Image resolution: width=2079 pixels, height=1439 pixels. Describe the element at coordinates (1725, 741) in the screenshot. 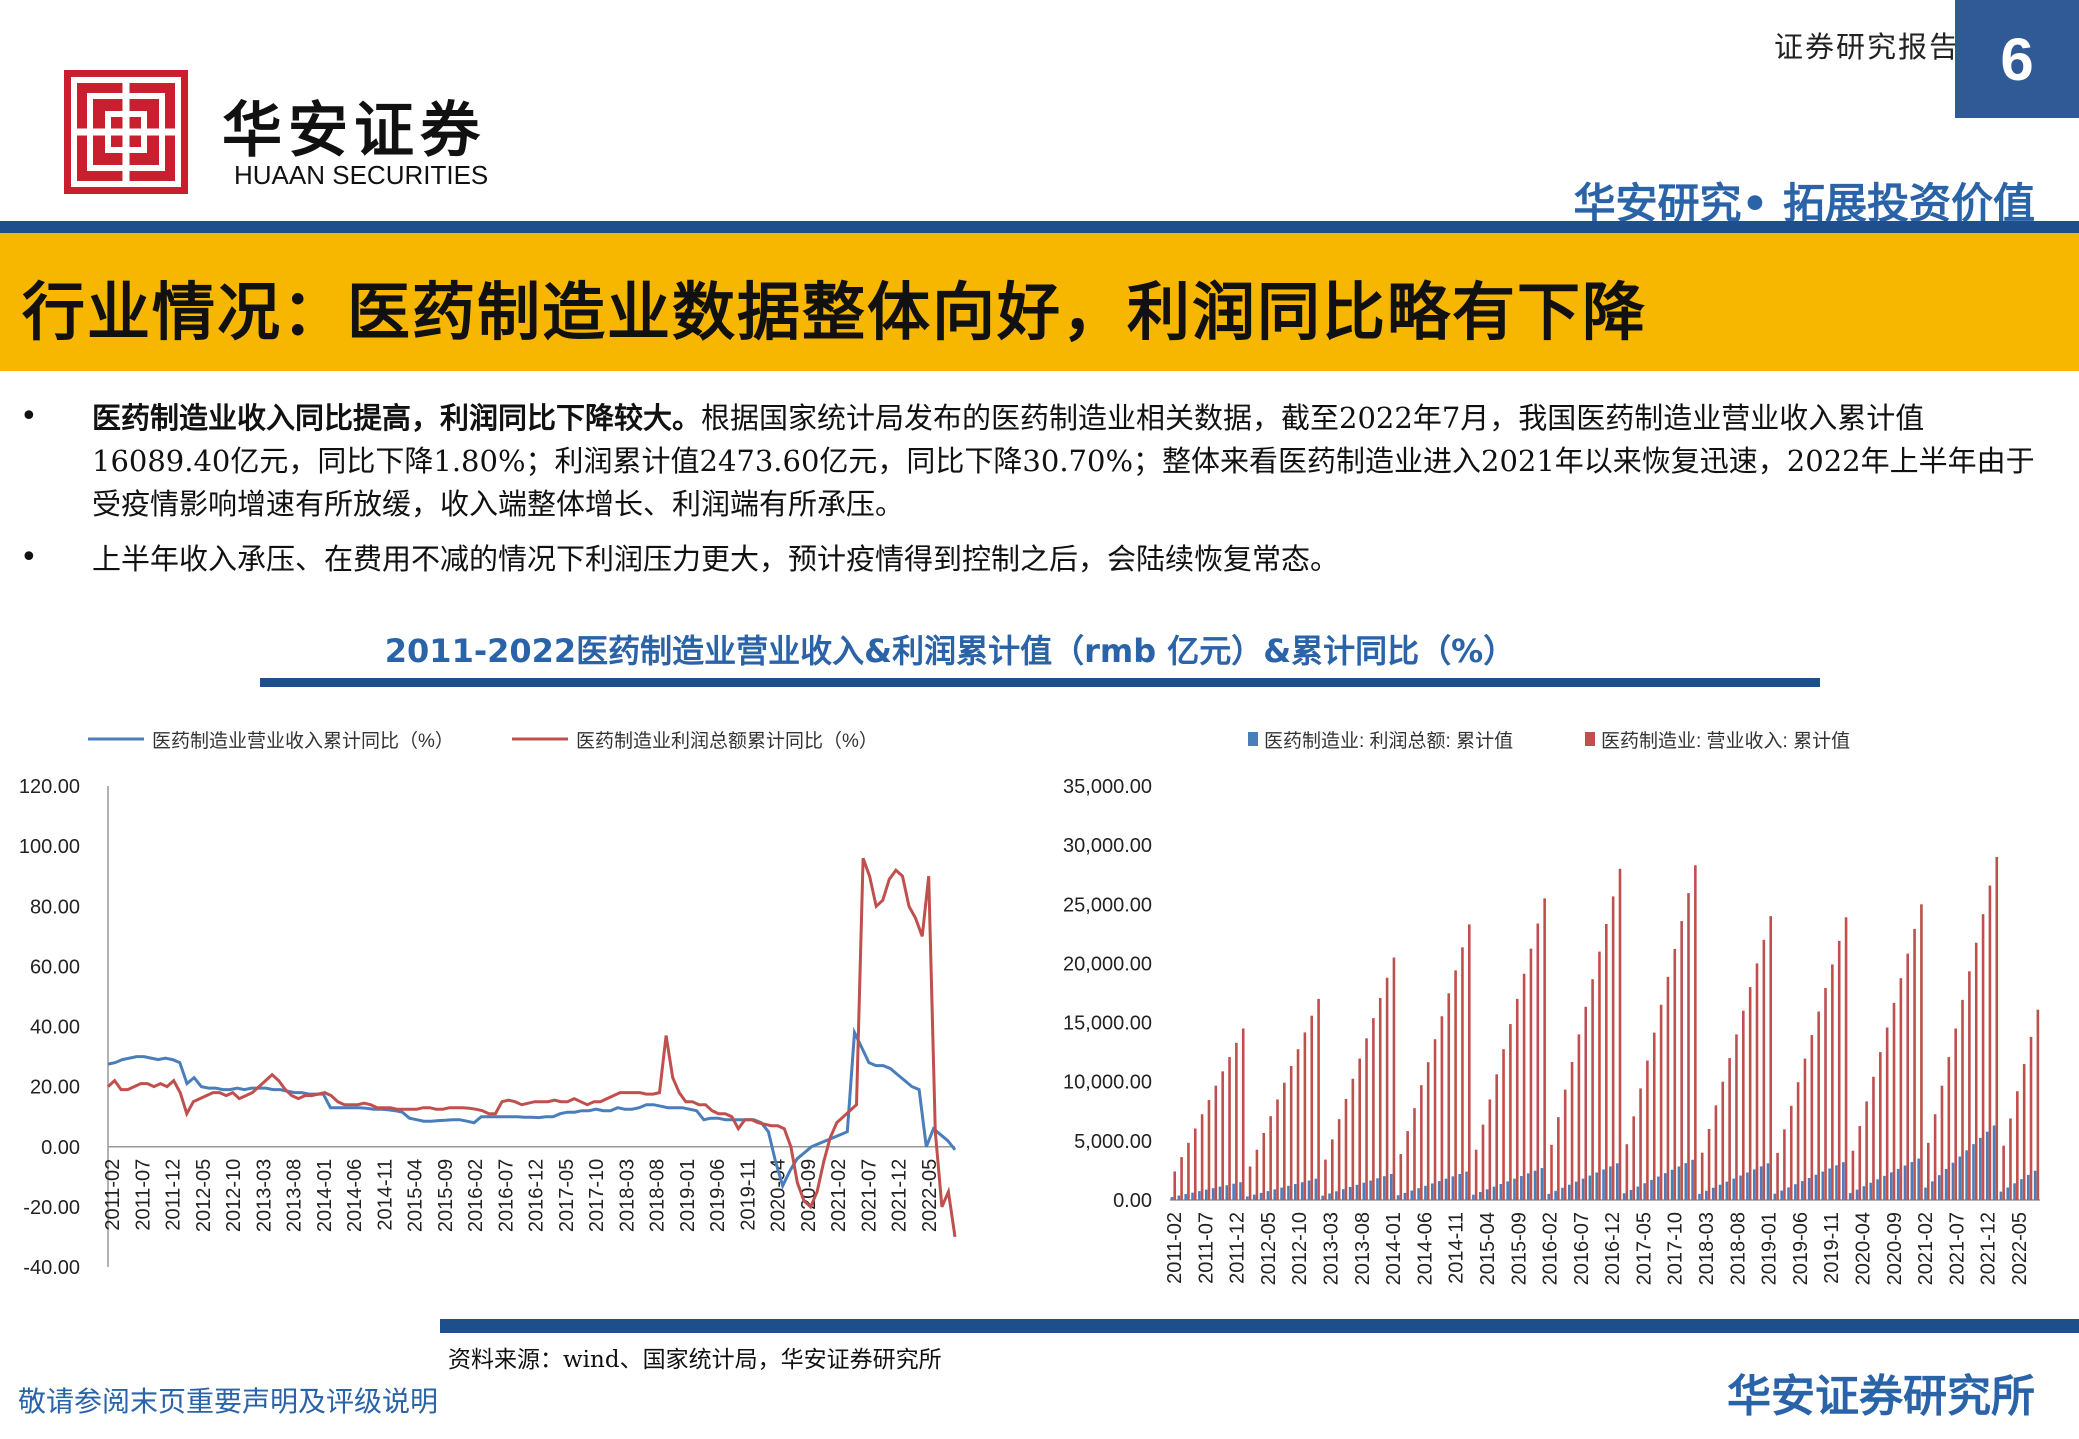

I see `legend-label: 医药制造业: 营业收入: 累计值` at that location.